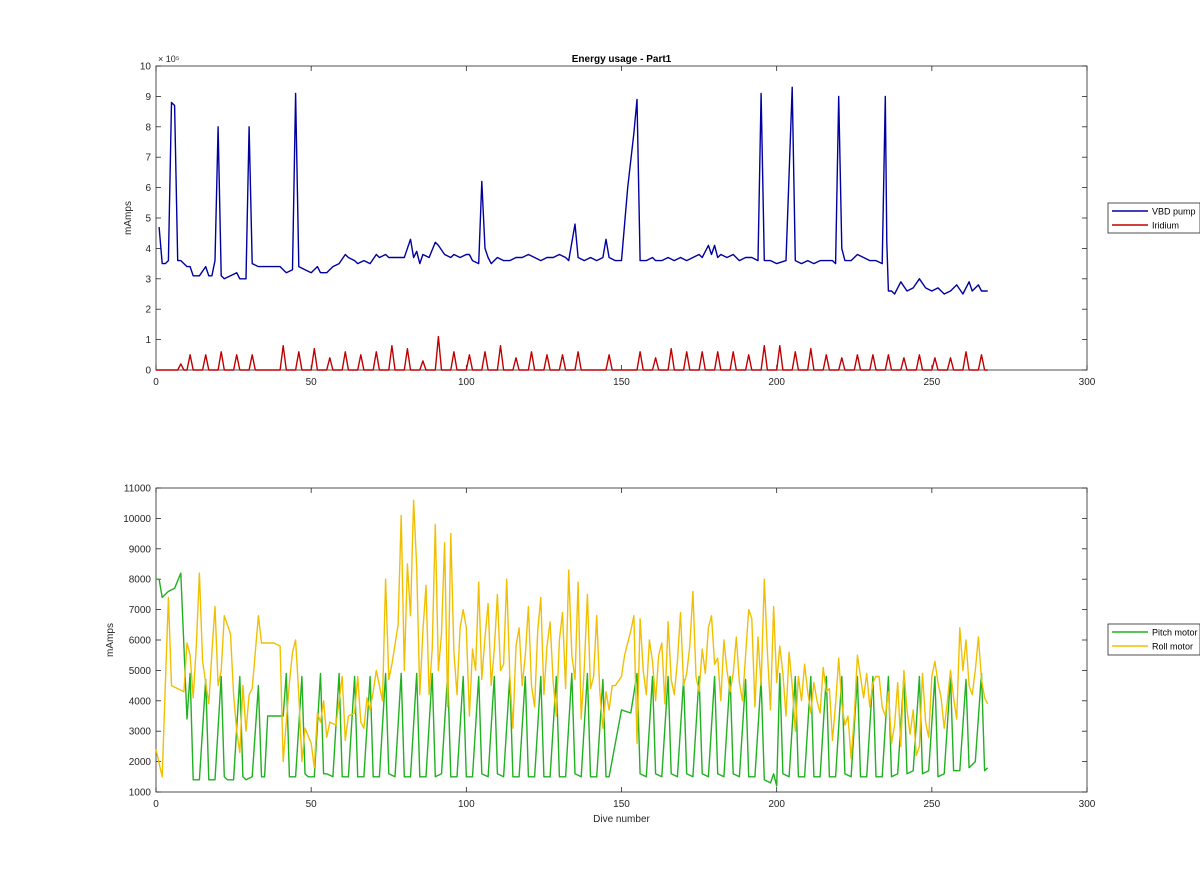 This screenshot has width=1200, height=889. Describe the element at coordinates (572, 353) in the screenshot. I see `series-line-iridium` at that location.